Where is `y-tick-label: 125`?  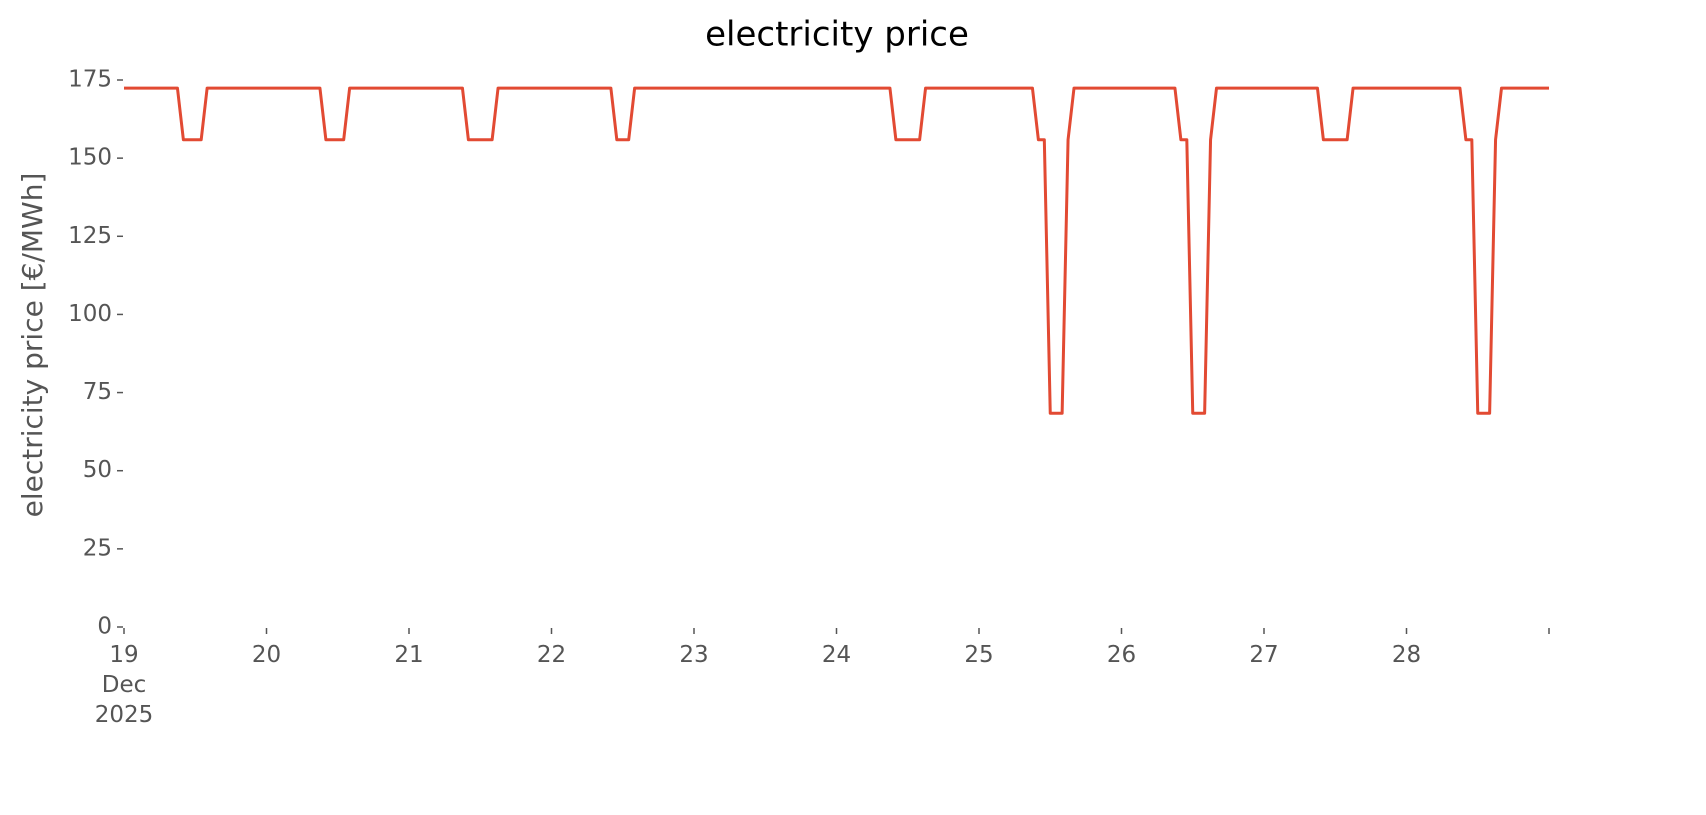 y-tick-label: 125 is located at coordinates (90, 236).